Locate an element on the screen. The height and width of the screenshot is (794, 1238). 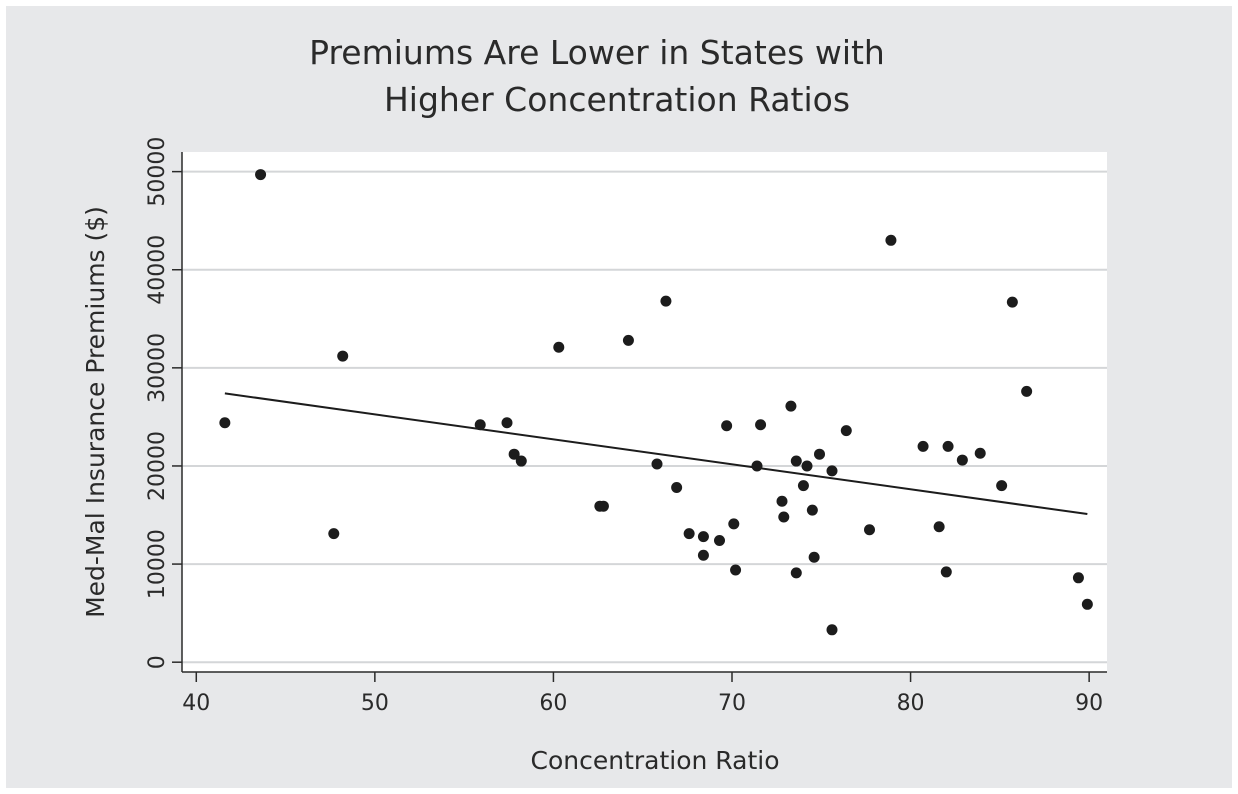
y-tick-label: 50000 is located at coordinates (157, 172).